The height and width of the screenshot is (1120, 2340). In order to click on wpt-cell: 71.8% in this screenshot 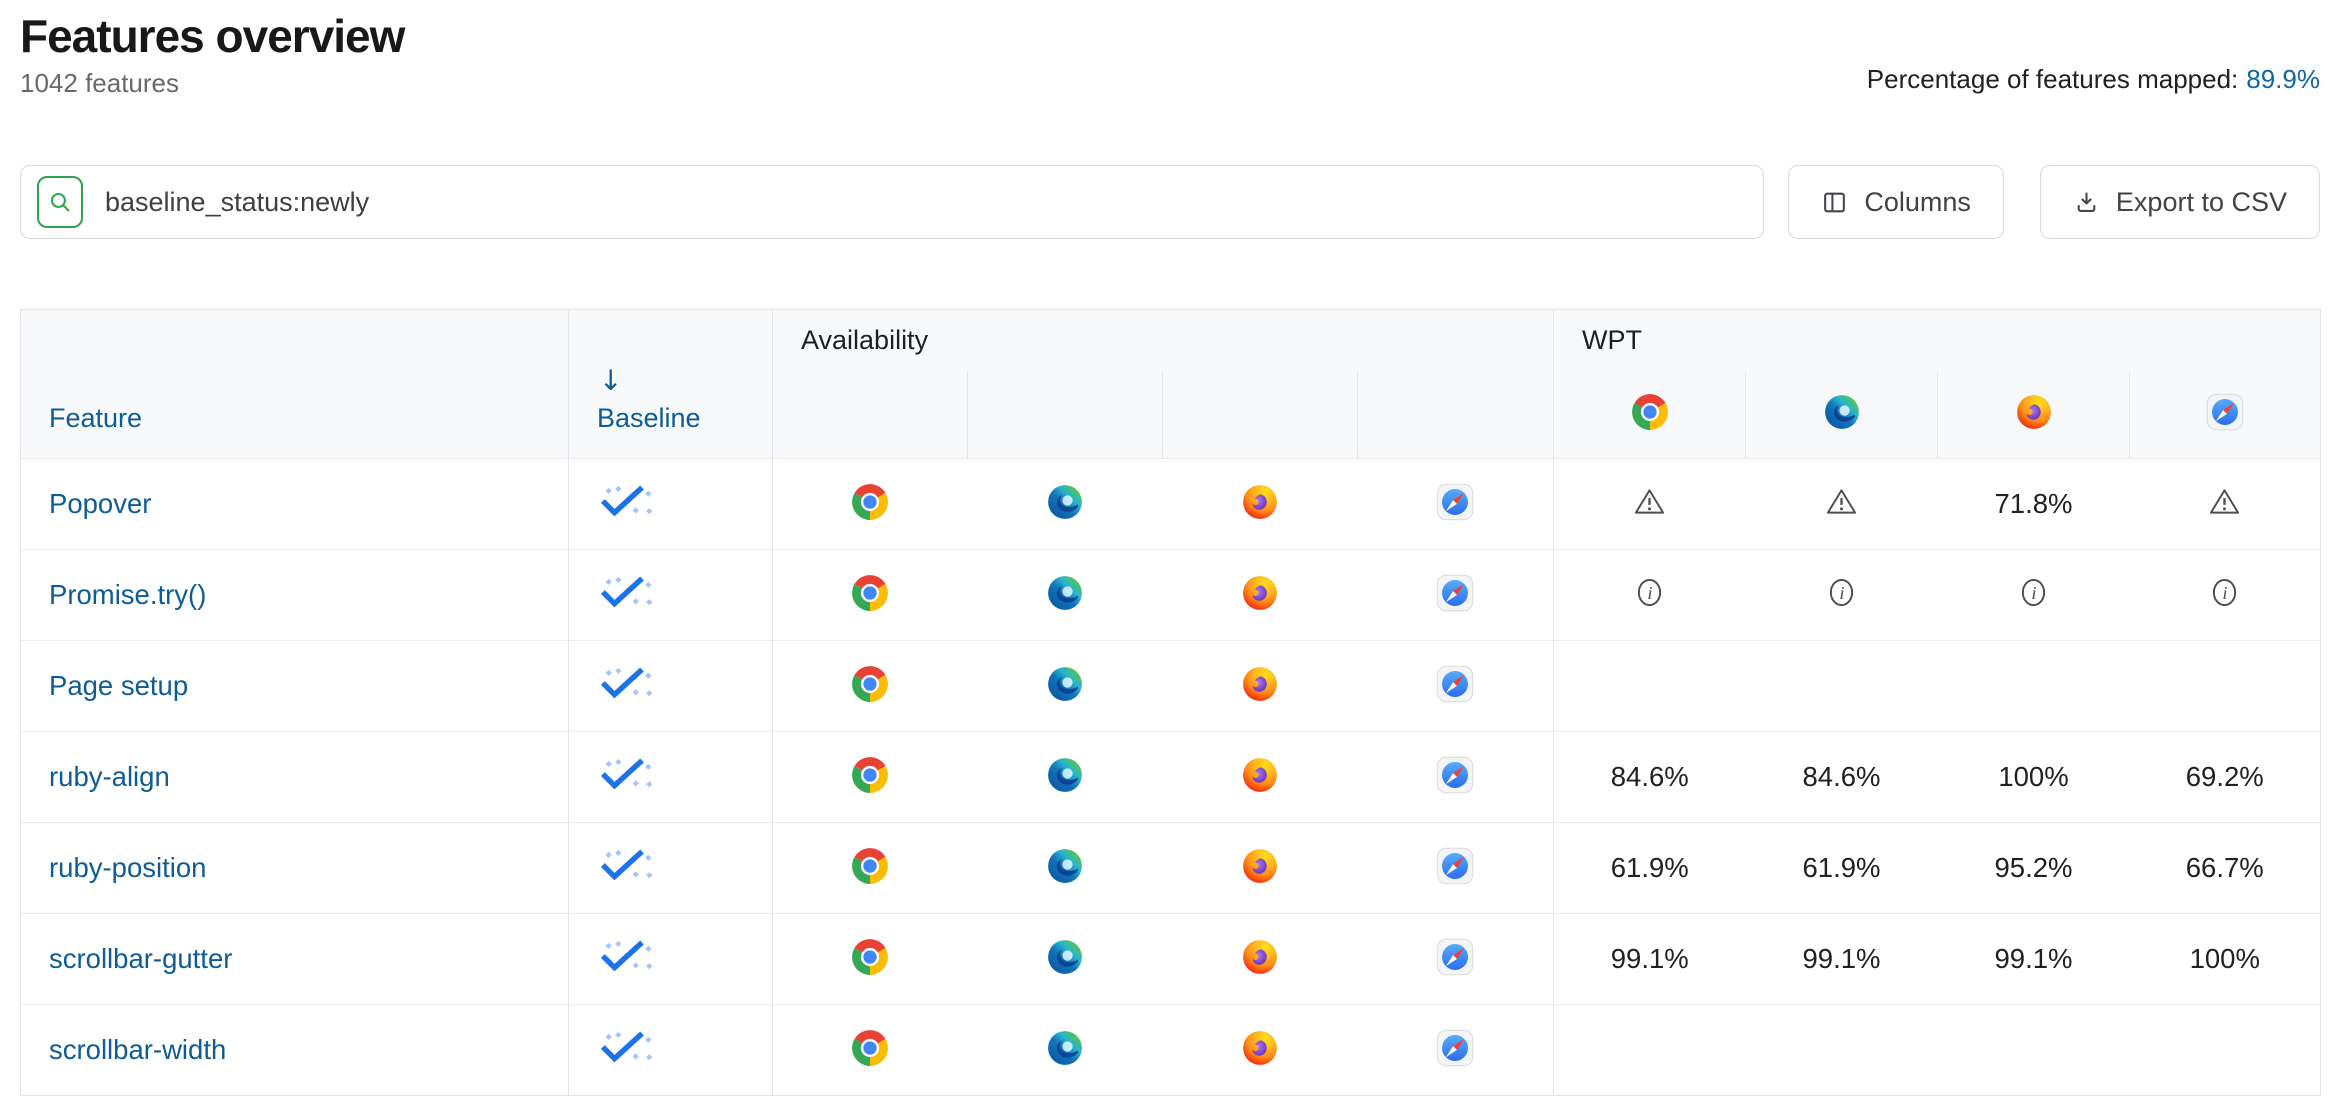, I will do `click(2033, 504)`.